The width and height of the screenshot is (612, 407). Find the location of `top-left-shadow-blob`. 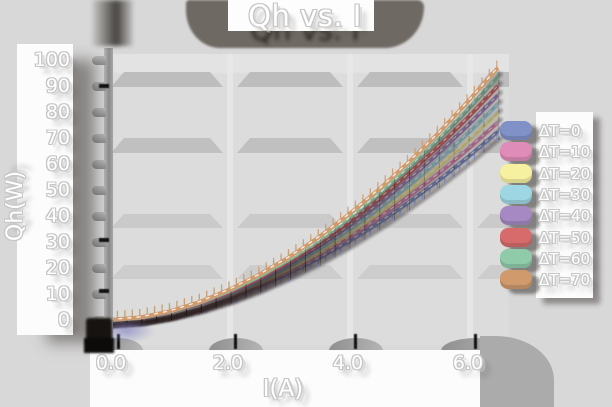

top-left-shadow-blob is located at coordinates (112, 23).